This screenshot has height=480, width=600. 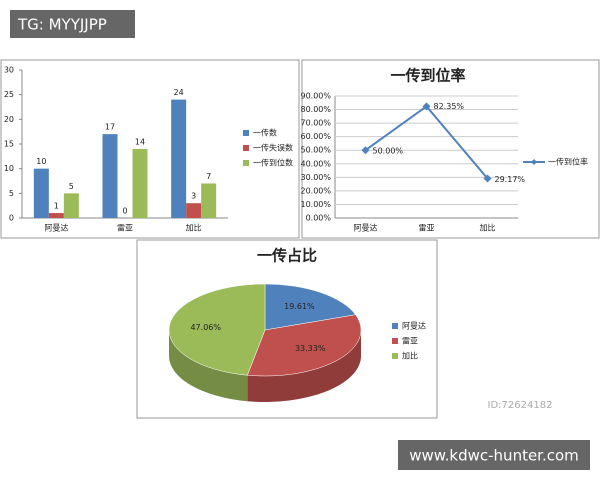 I want to click on y-tick-label: 80.00%, so click(x=315, y=109).